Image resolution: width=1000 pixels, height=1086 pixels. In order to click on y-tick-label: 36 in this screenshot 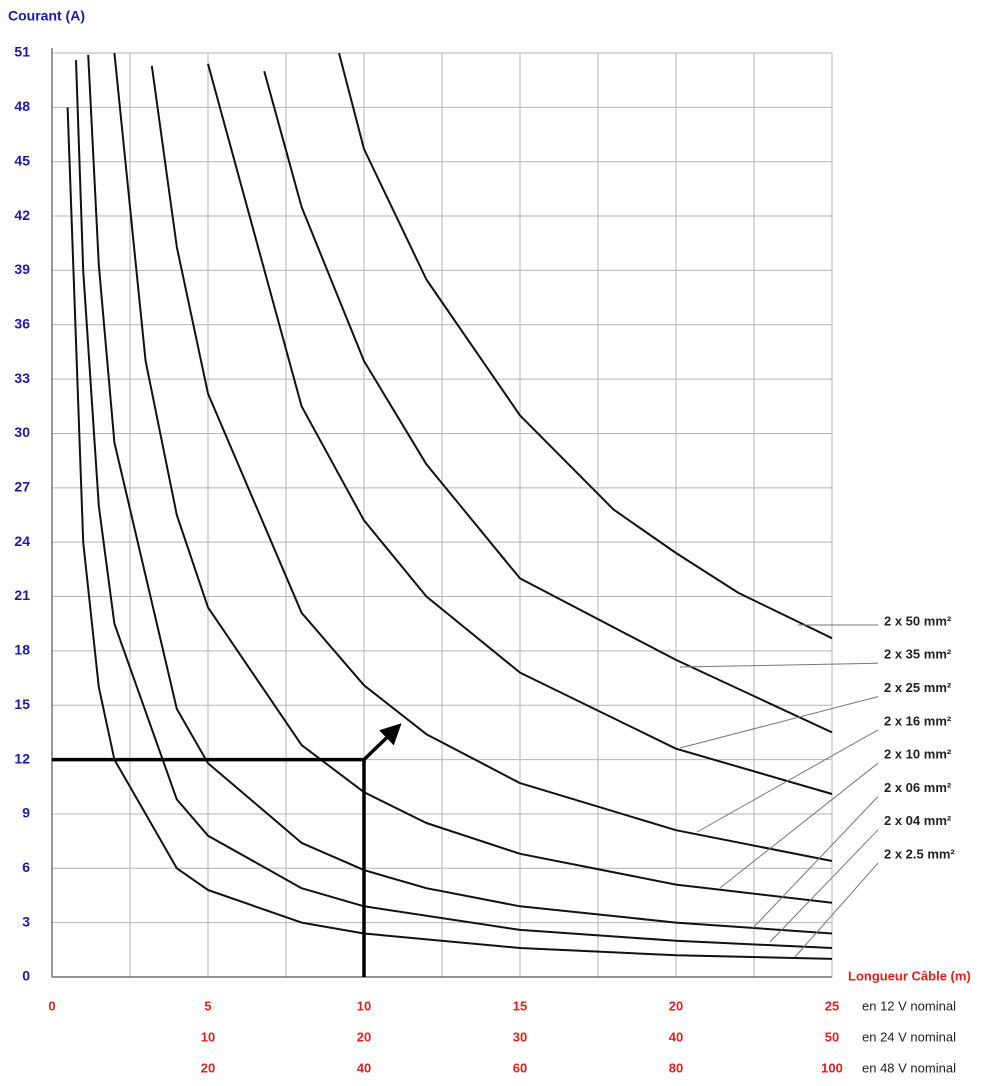, I will do `click(22, 323)`.